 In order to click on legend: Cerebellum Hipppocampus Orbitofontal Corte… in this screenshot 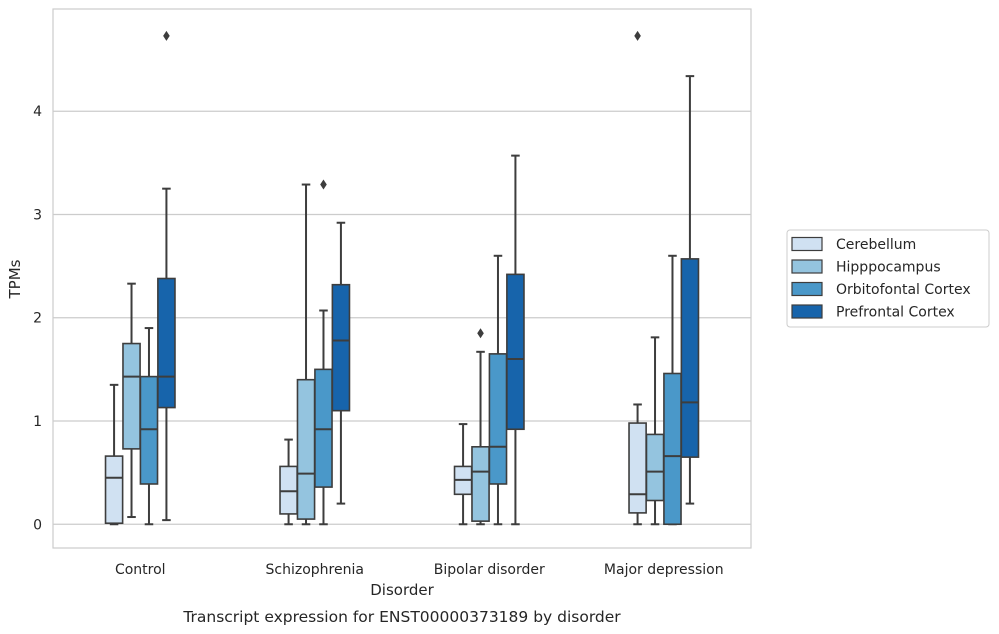, I will do `click(888, 278)`.